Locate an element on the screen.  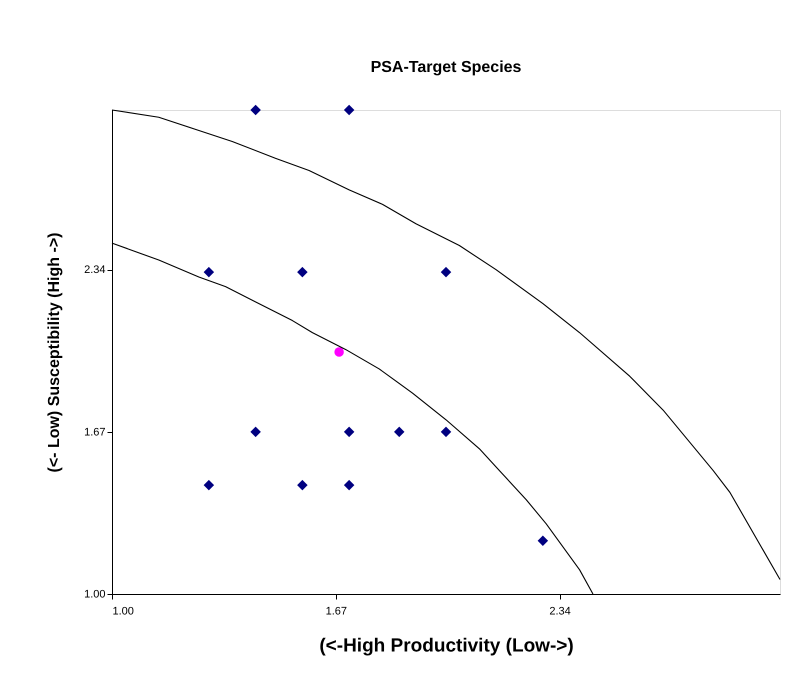
y-tick-label: 1.67 is located at coordinates (95, 432).